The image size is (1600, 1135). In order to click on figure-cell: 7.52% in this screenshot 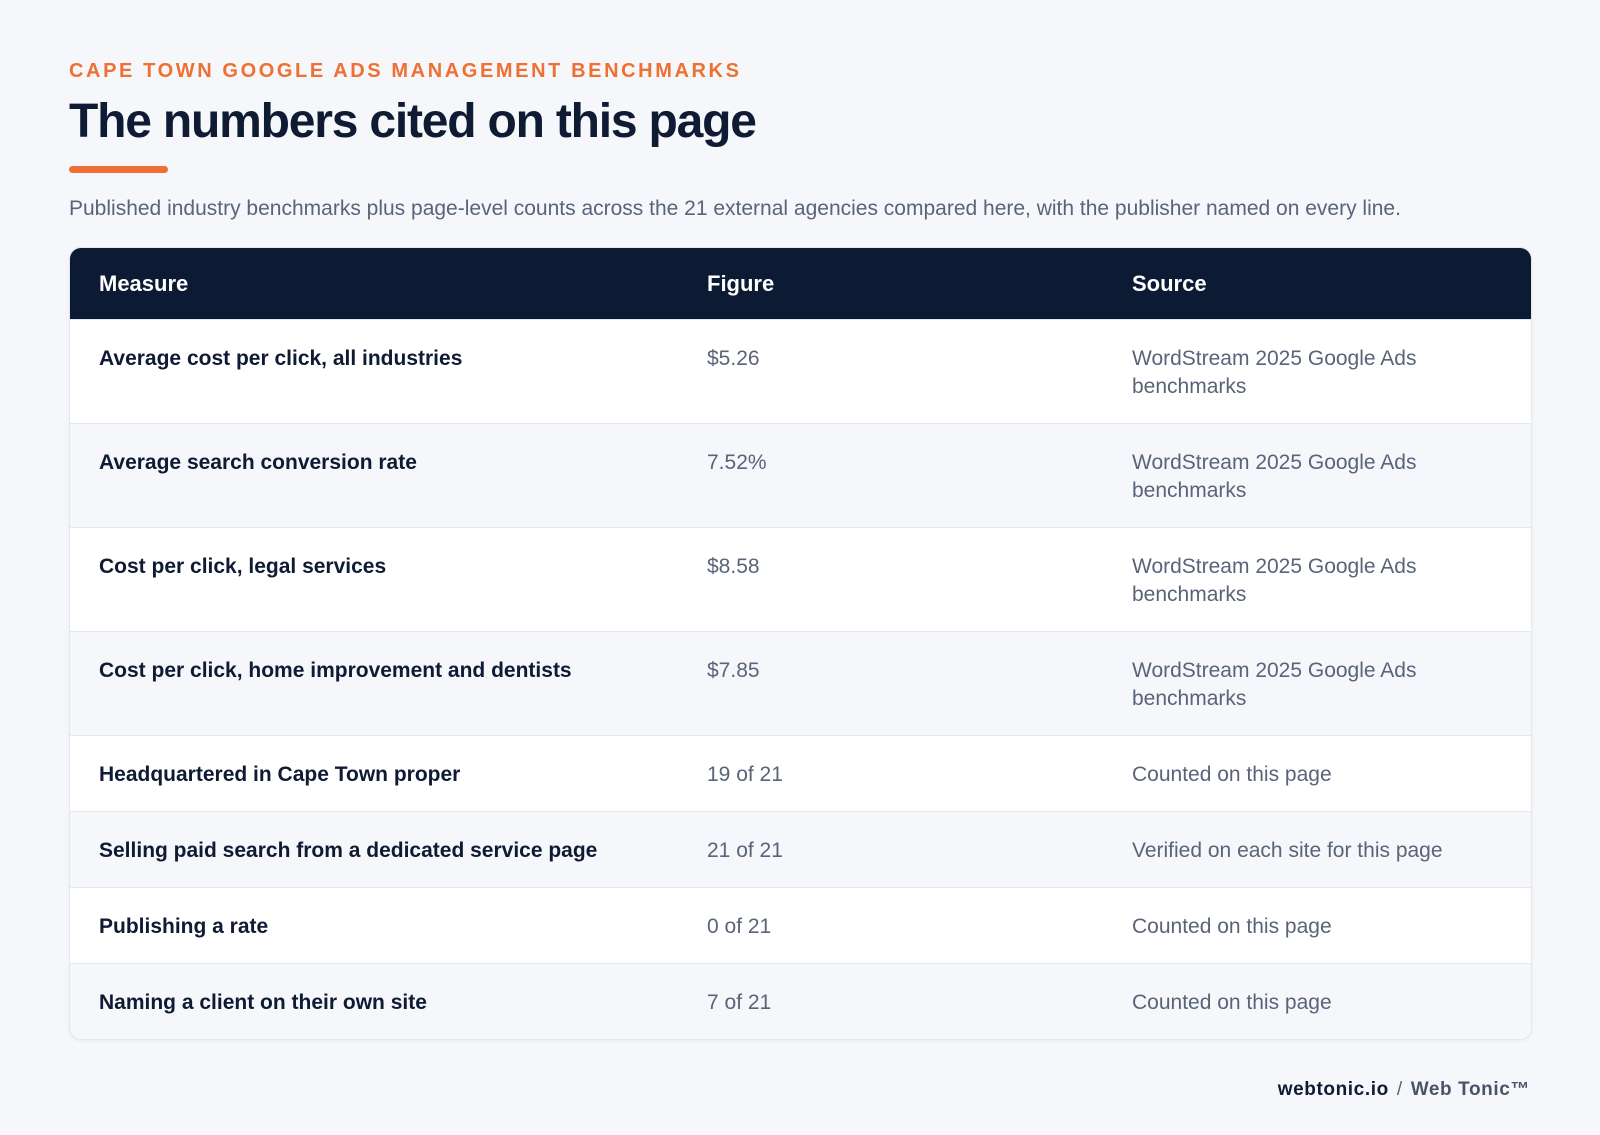, I will do `click(737, 462)`.